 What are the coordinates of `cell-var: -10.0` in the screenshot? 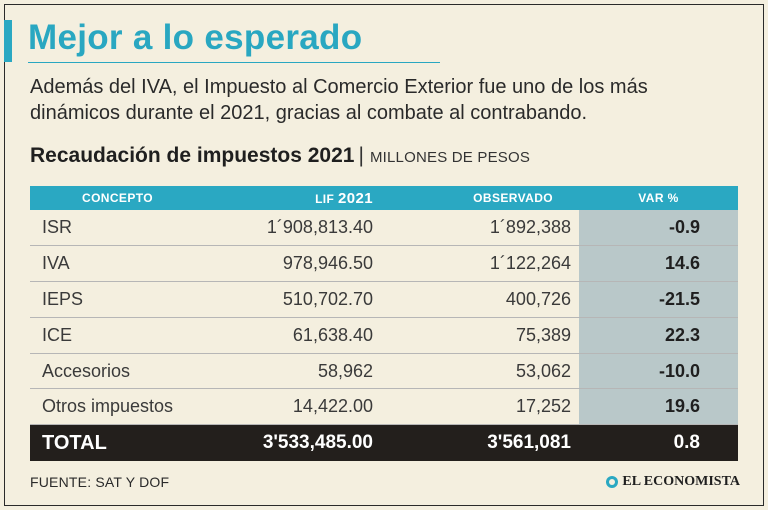 It's located at (658, 371).